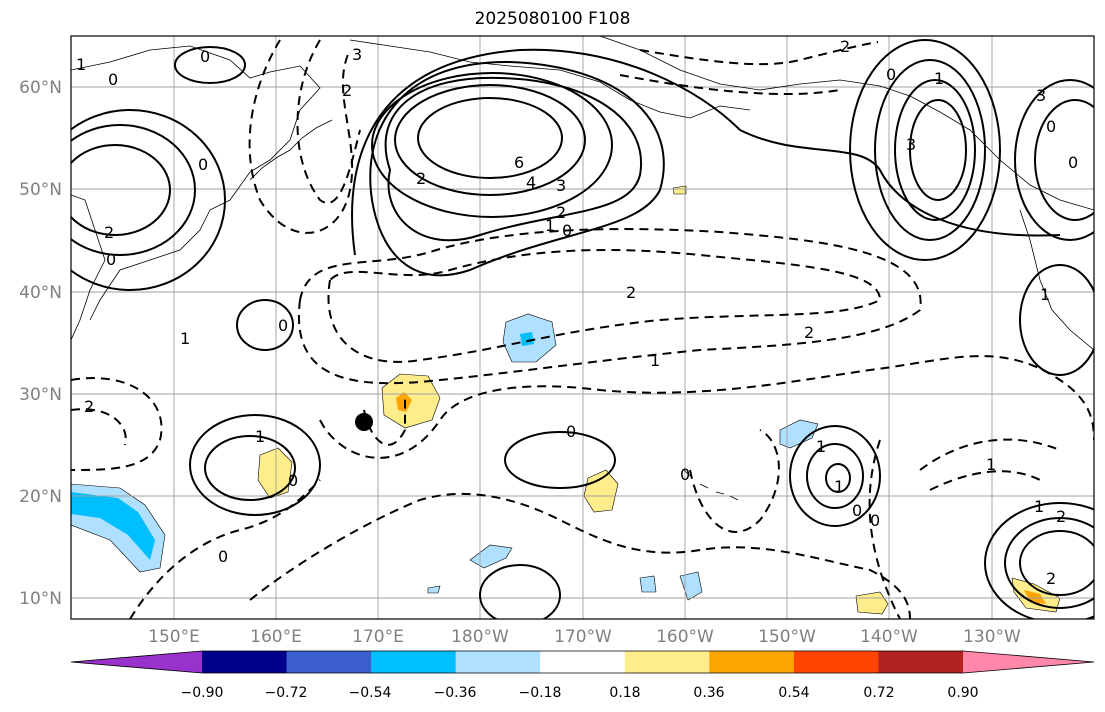 The height and width of the screenshot is (712, 1105). I want to click on colorbar-tick-label: −0.54, so click(370, 693).